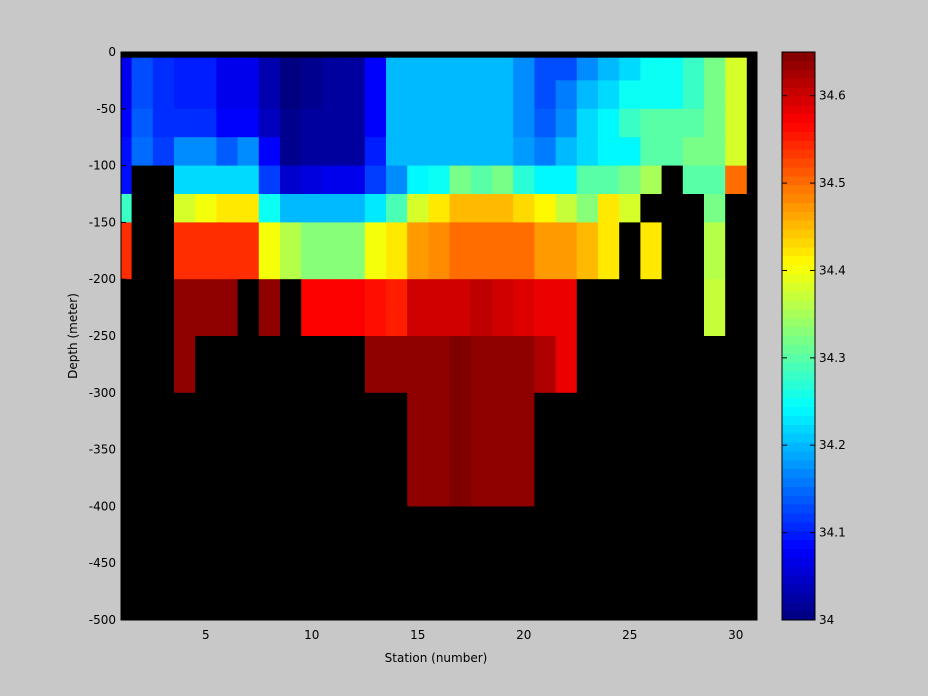 The height and width of the screenshot is (696, 928). I want to click on y-tick-label: -300, so click(102, 393).